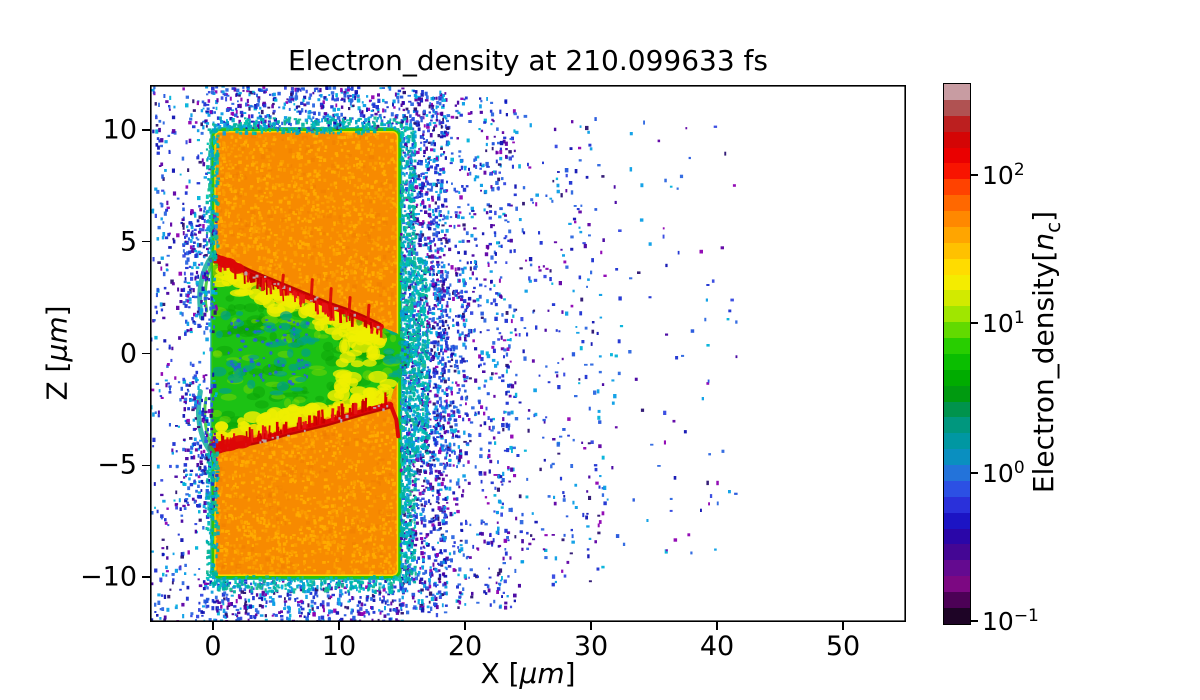 This screenshot has height=700, width=1200. What do you see at coordinates (213, 646) in the screenshot?
I see `x-tick-label: 0` at bounding box center [213, 646].